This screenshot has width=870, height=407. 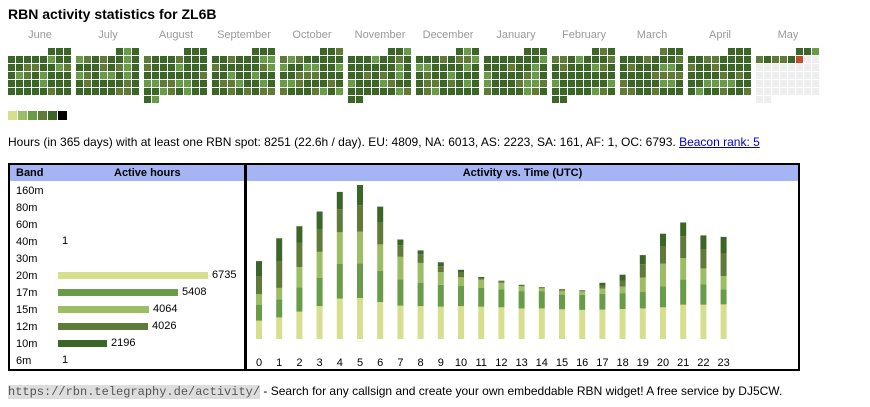 I want to click on band-row: 80m, so click(x=127, y=208).